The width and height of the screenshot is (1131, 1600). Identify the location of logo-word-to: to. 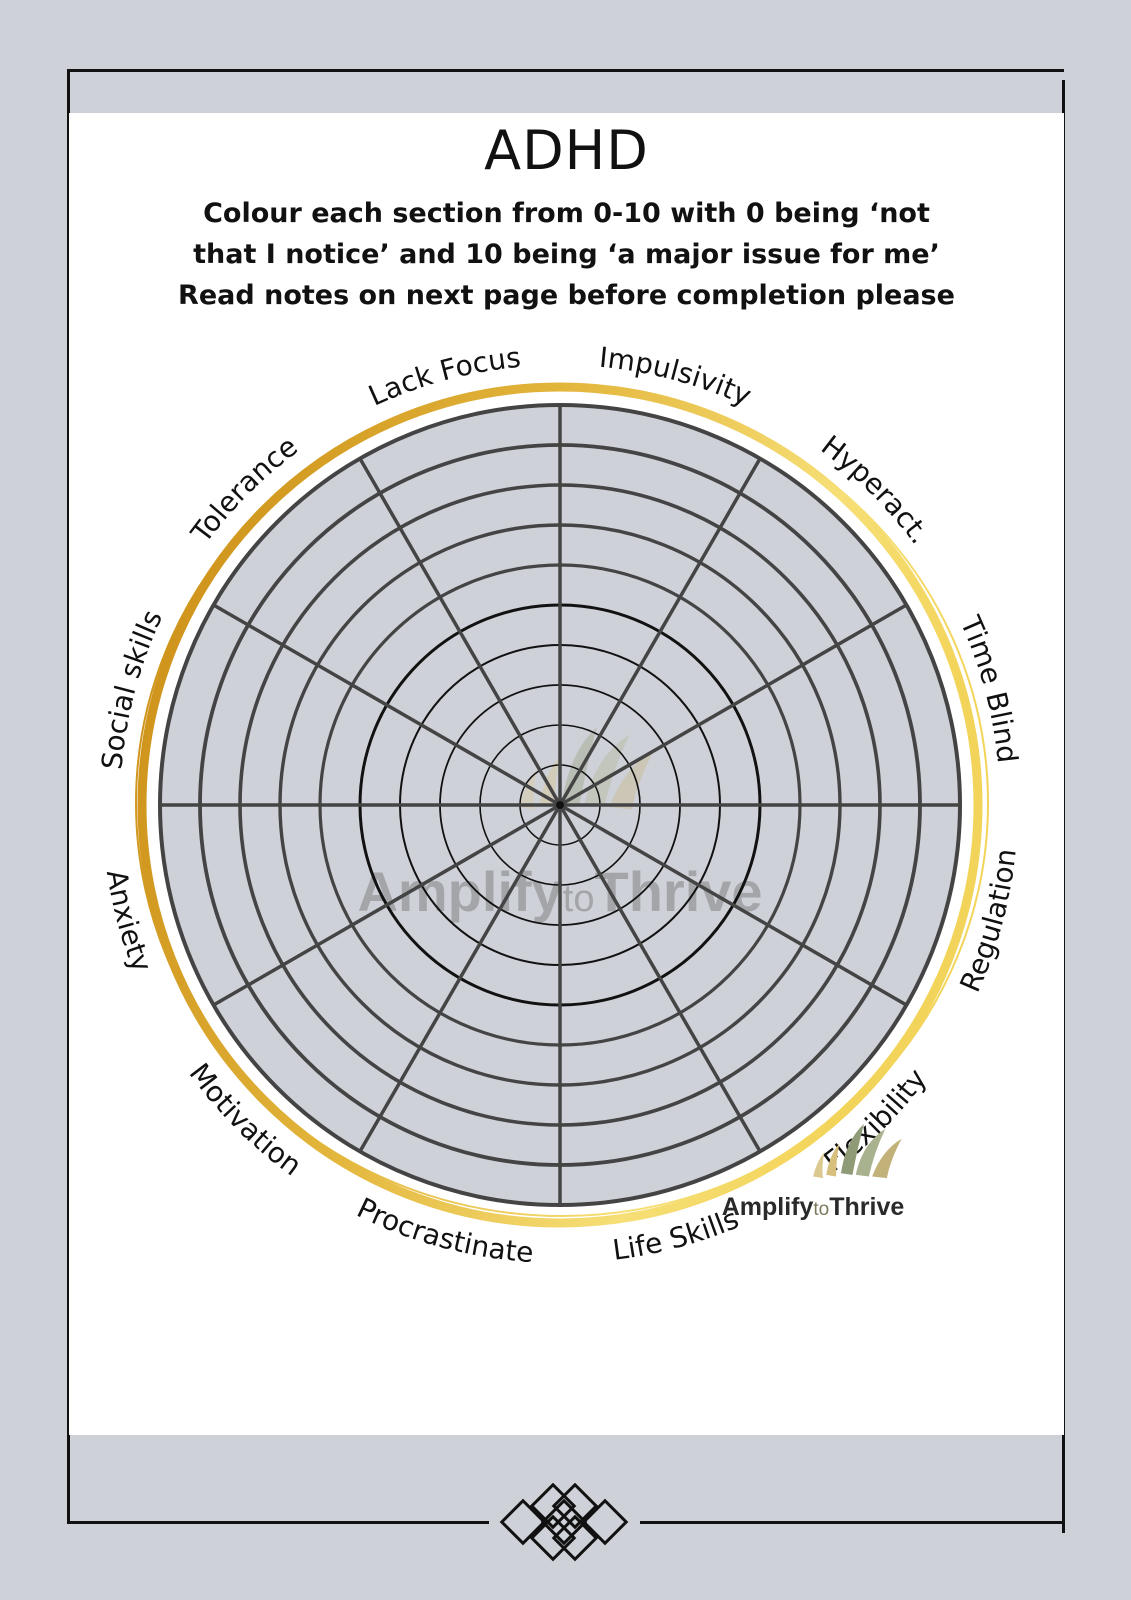
(821, 1209).